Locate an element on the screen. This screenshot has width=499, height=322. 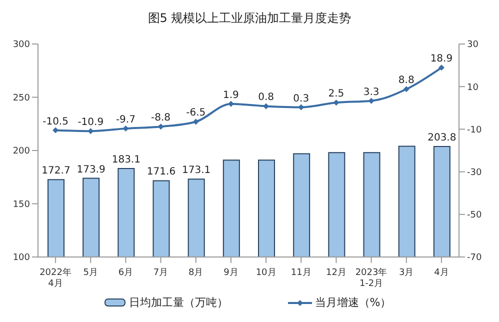
y2-tick-label: -10 is located at coordinates (474, 130).